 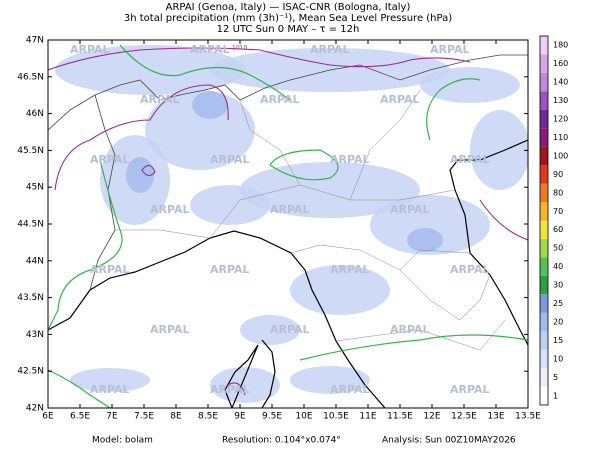 I want to click on lon-label: 8E, so click(x=176, y=417).